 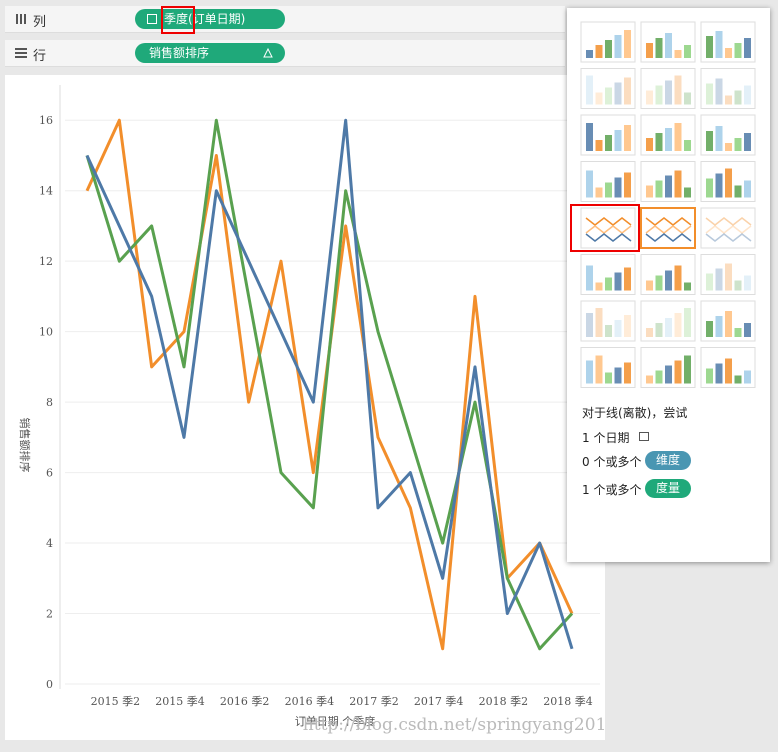 I want to click on highlight, so click(x=178, y=20).